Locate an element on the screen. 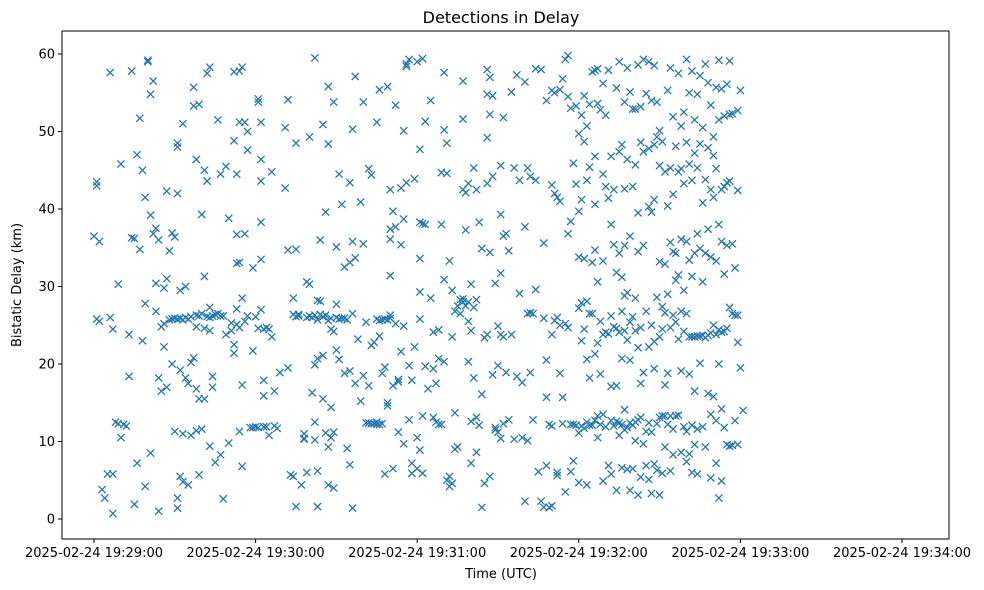 Image resolution: width=984 pixels, height=590 pixels. y-axis-label: Bistatic Delay (km) is located at coordinates (17, 285).